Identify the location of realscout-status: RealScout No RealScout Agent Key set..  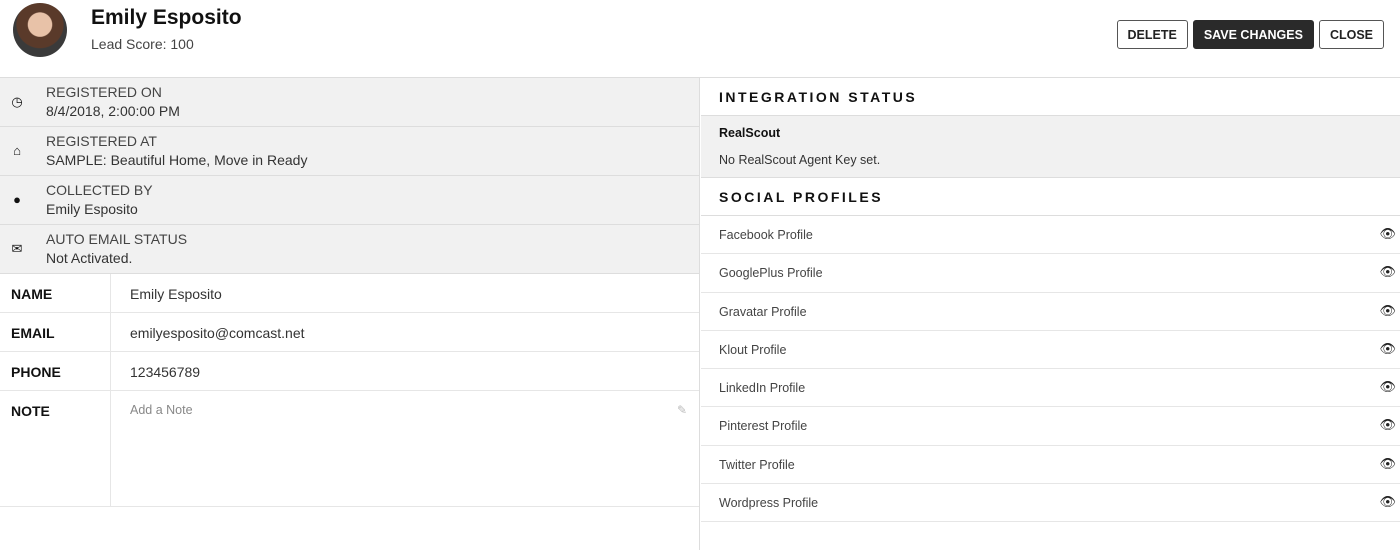
(1050, 147).